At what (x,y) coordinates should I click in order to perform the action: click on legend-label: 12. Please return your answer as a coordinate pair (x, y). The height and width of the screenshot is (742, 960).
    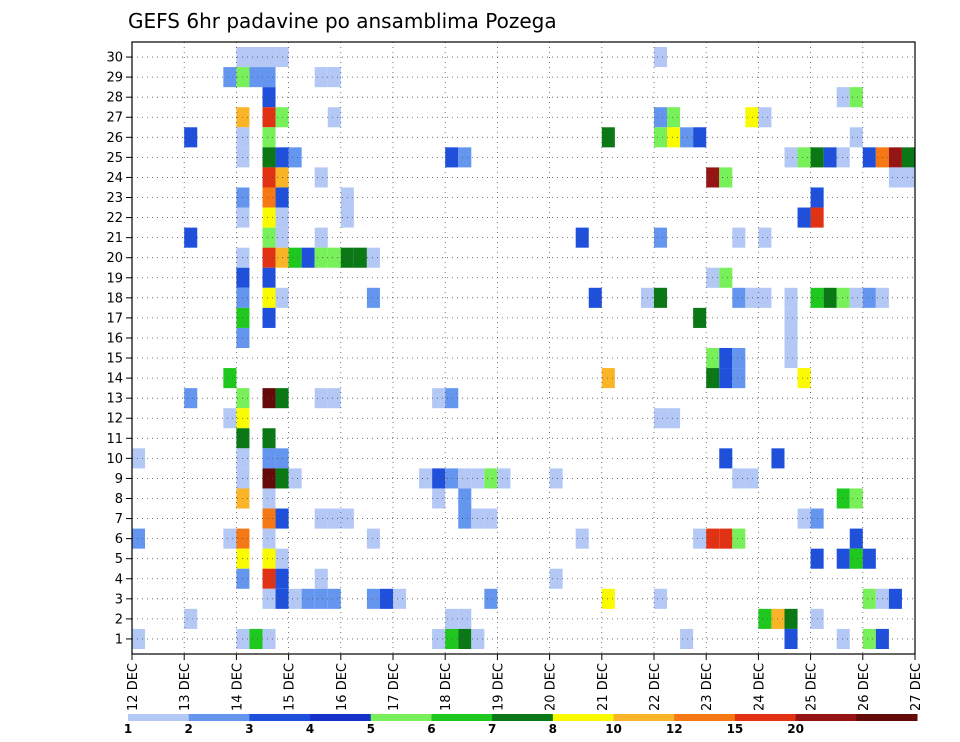
    Looking at the image, I should click on (674, 729).